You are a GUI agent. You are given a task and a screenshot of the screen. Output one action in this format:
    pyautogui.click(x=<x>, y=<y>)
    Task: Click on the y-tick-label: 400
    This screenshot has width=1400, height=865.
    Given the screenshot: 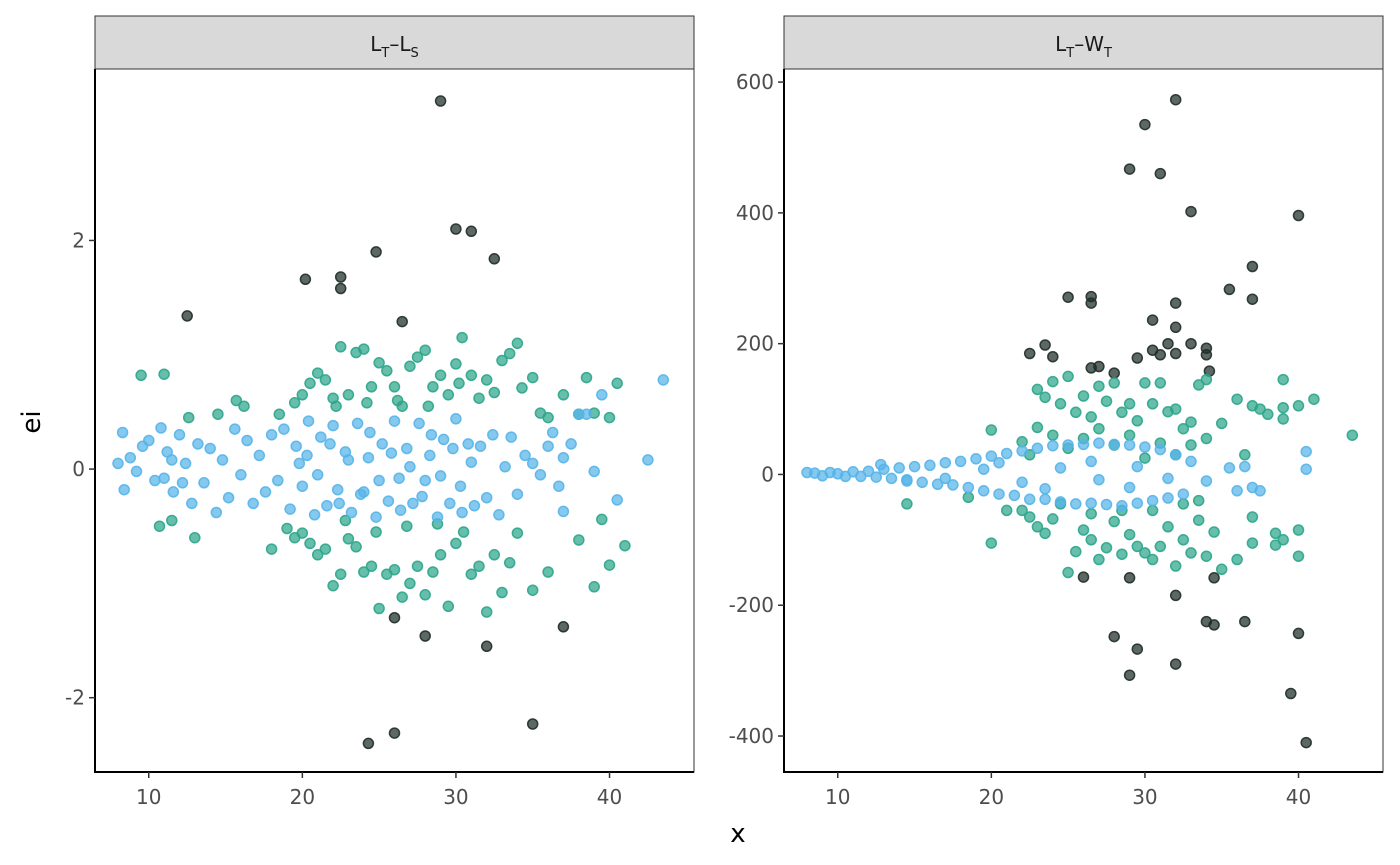 What is the action you would take?
    pyautogui.click(x=755, y=213)
    